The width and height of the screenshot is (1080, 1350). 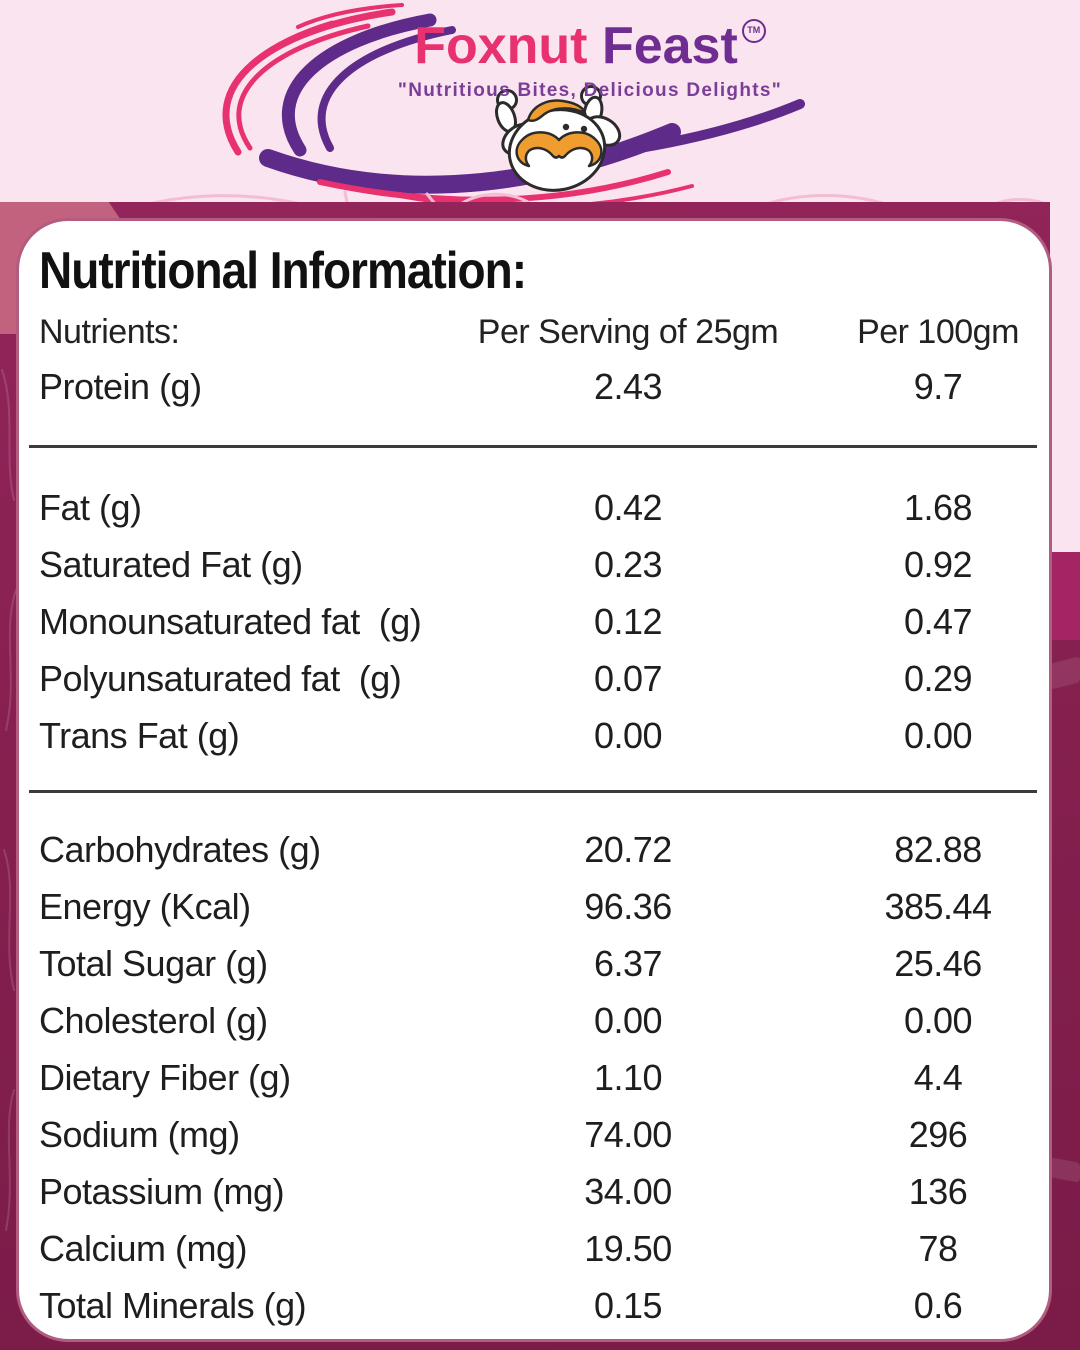 What do you see at coordinates (536, 1248) in the screenshot?
I see `nutrient-row: Calcium (mg) 19.50 78` at bounding box center [536, 1248].